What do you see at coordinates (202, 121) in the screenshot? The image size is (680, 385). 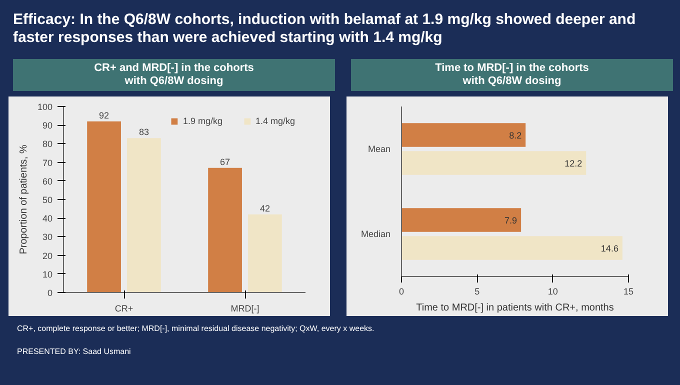 I see `legend-label: 1.9 mg/kg` at bounding box center [202, 121].